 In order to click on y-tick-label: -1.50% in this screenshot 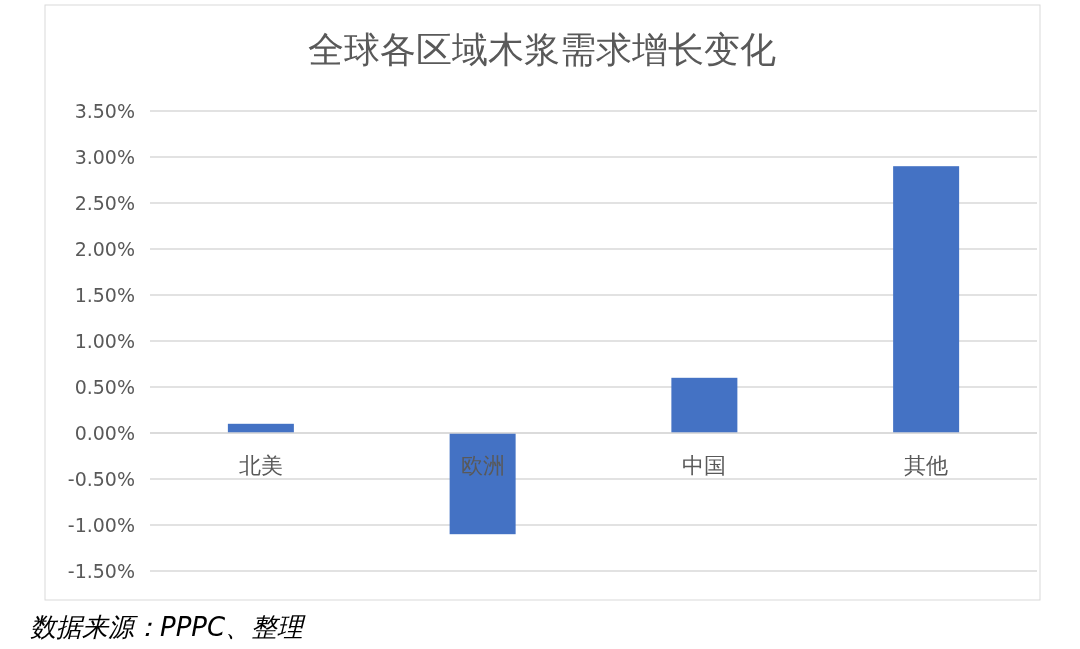, I will do `click(101, 571)`.